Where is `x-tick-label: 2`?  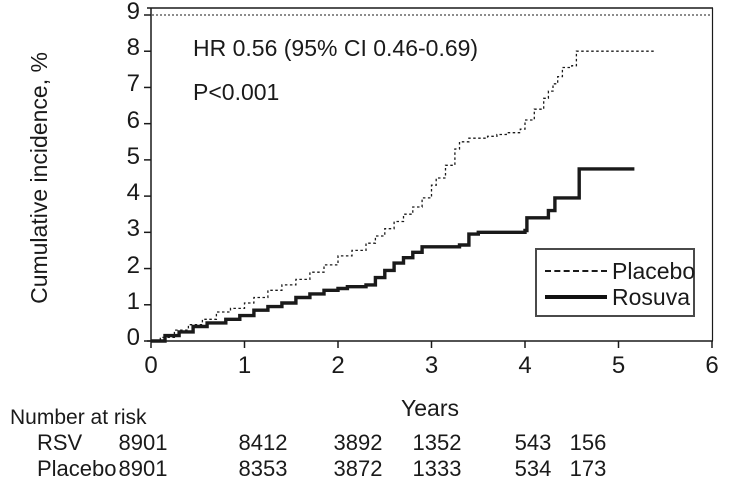
x-tick-label: 2 is located at coordinates (338, 365).